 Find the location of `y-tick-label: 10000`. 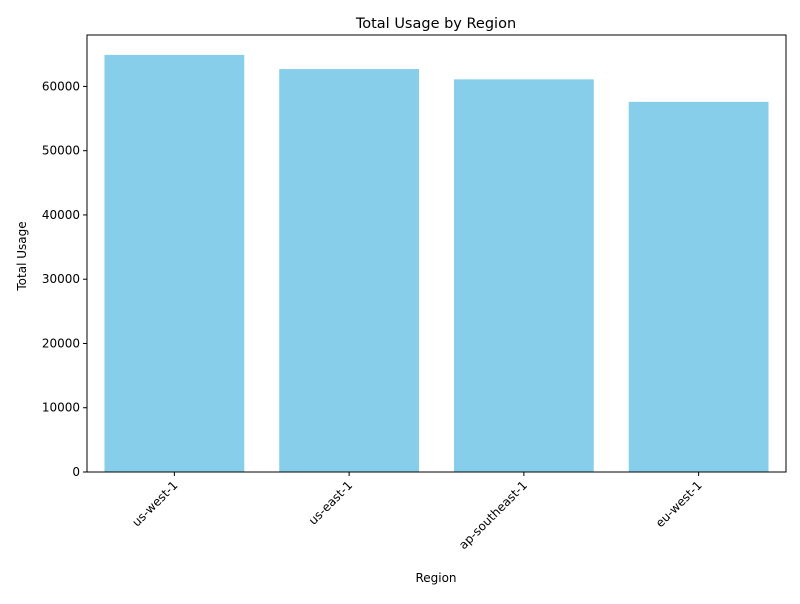

y-tick-label: 10000 is located at coordinates (61, 408).